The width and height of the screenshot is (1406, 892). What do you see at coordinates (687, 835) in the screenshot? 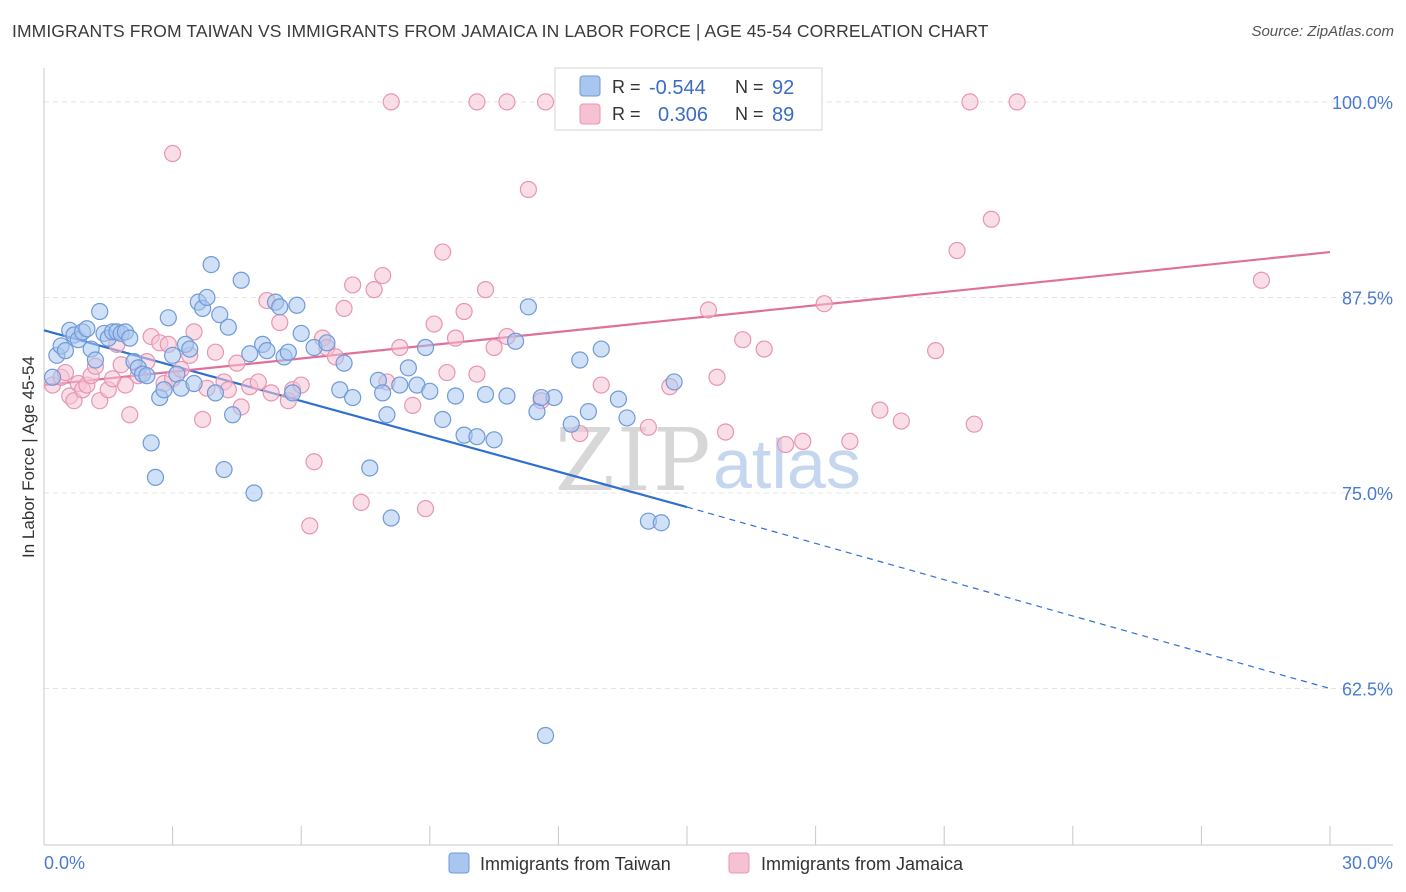
I see `x-axis-ticks` at bounding box center [687, 835].